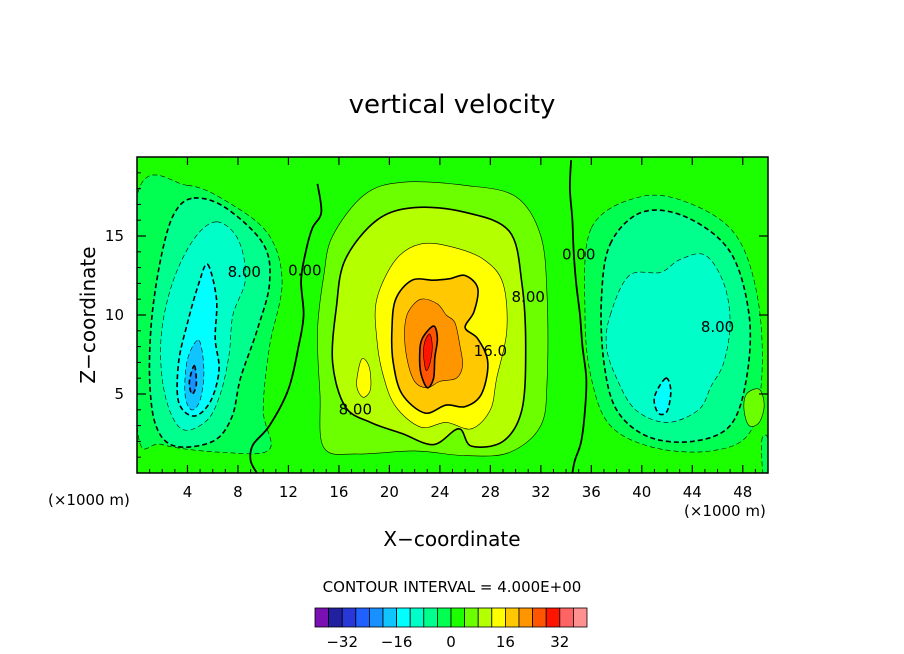  Describe the element at coordinates (338, 492) in the screenshot. I see `x-tick-label-16: 16` at that location.